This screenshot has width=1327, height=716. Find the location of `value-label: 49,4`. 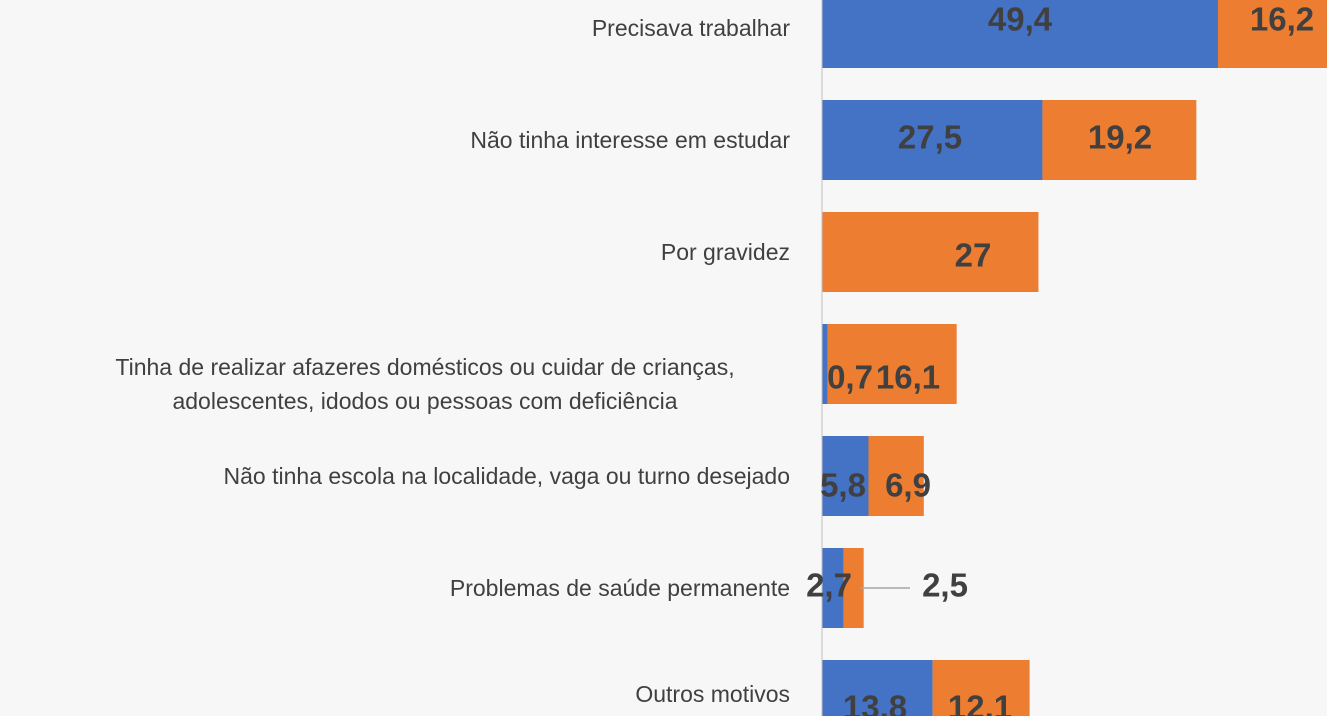

value-label: 49,4 is located at coordinates (1020, 19).